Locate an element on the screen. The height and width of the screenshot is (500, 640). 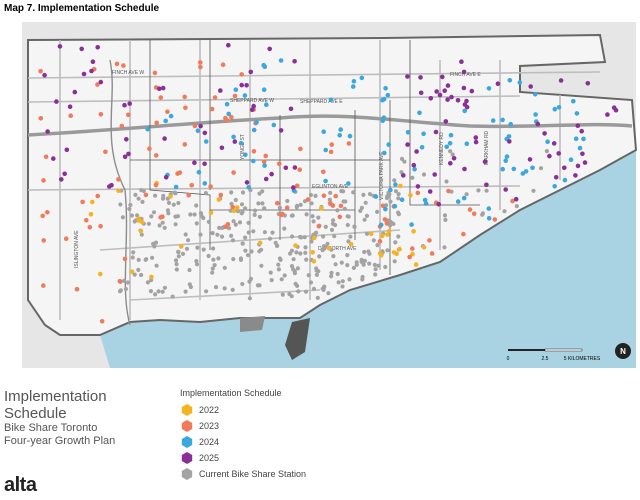
legend-item: 2023 is located at coordinates (243, 426).